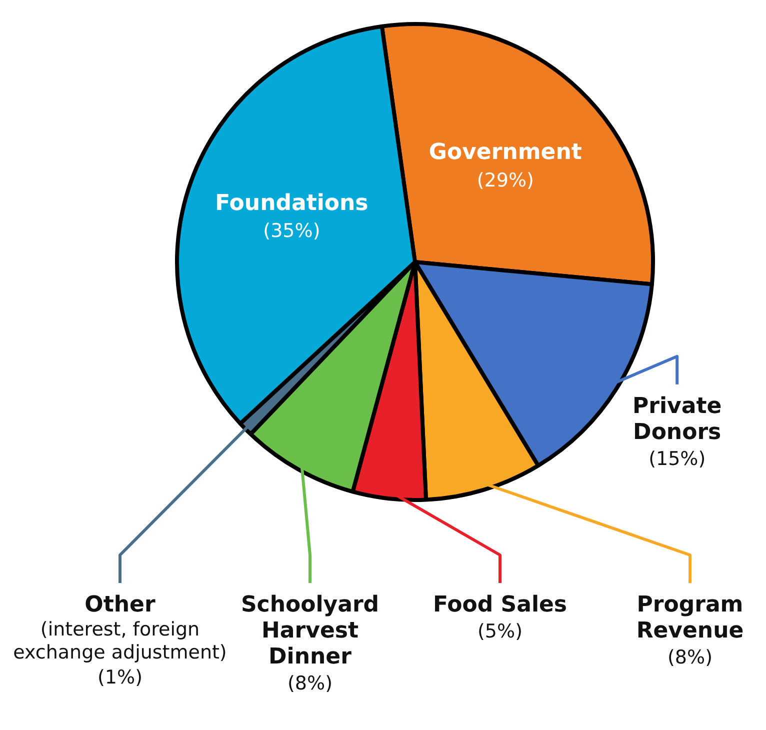 This screenshot has height=730, width=766. I want to click on slice-label: Program Revenue, so click(690, 618).